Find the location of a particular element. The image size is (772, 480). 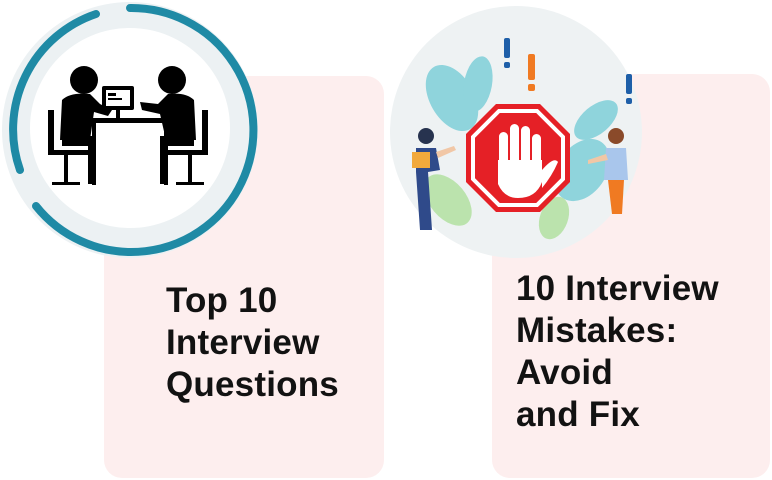

title-line: Interview is located at coordinates (243, 342).